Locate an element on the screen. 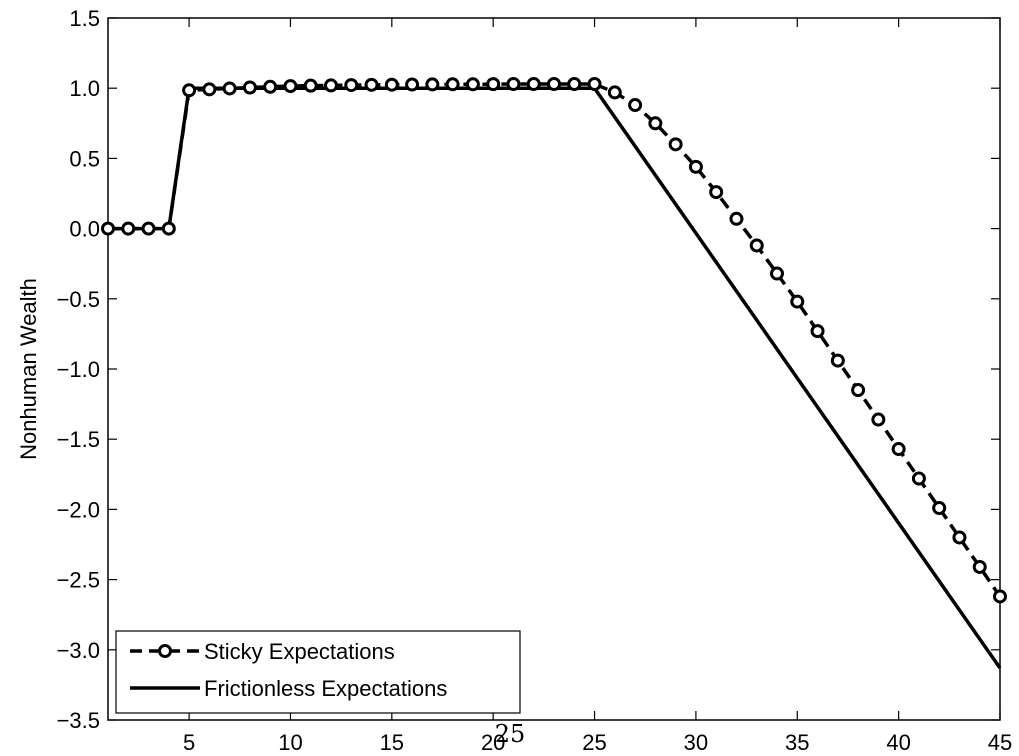 This screenshot has height=756, width=1019. x-tick-label: 10 is located at coordinates (290, 742).